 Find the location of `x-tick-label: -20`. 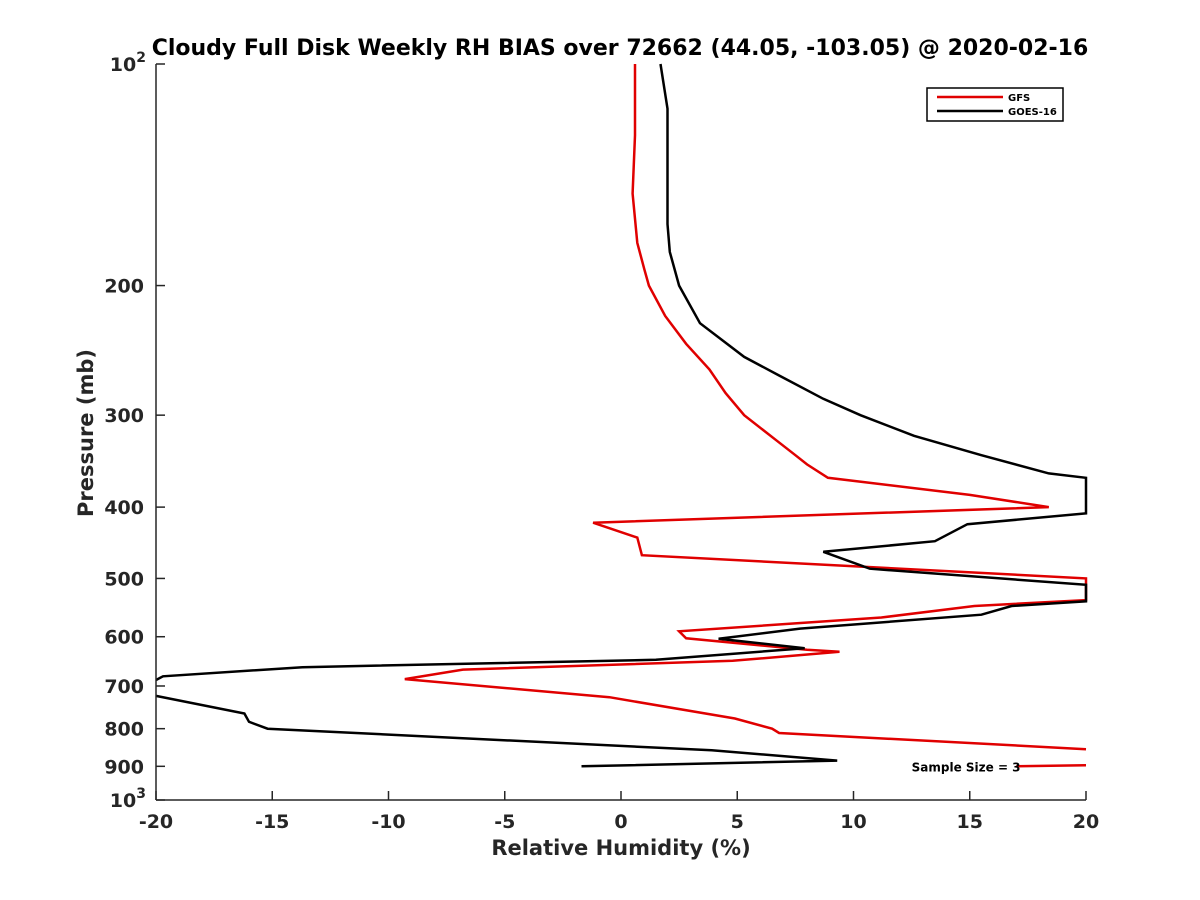

x-tick-label: -20 is located at coordinates (156, 822).